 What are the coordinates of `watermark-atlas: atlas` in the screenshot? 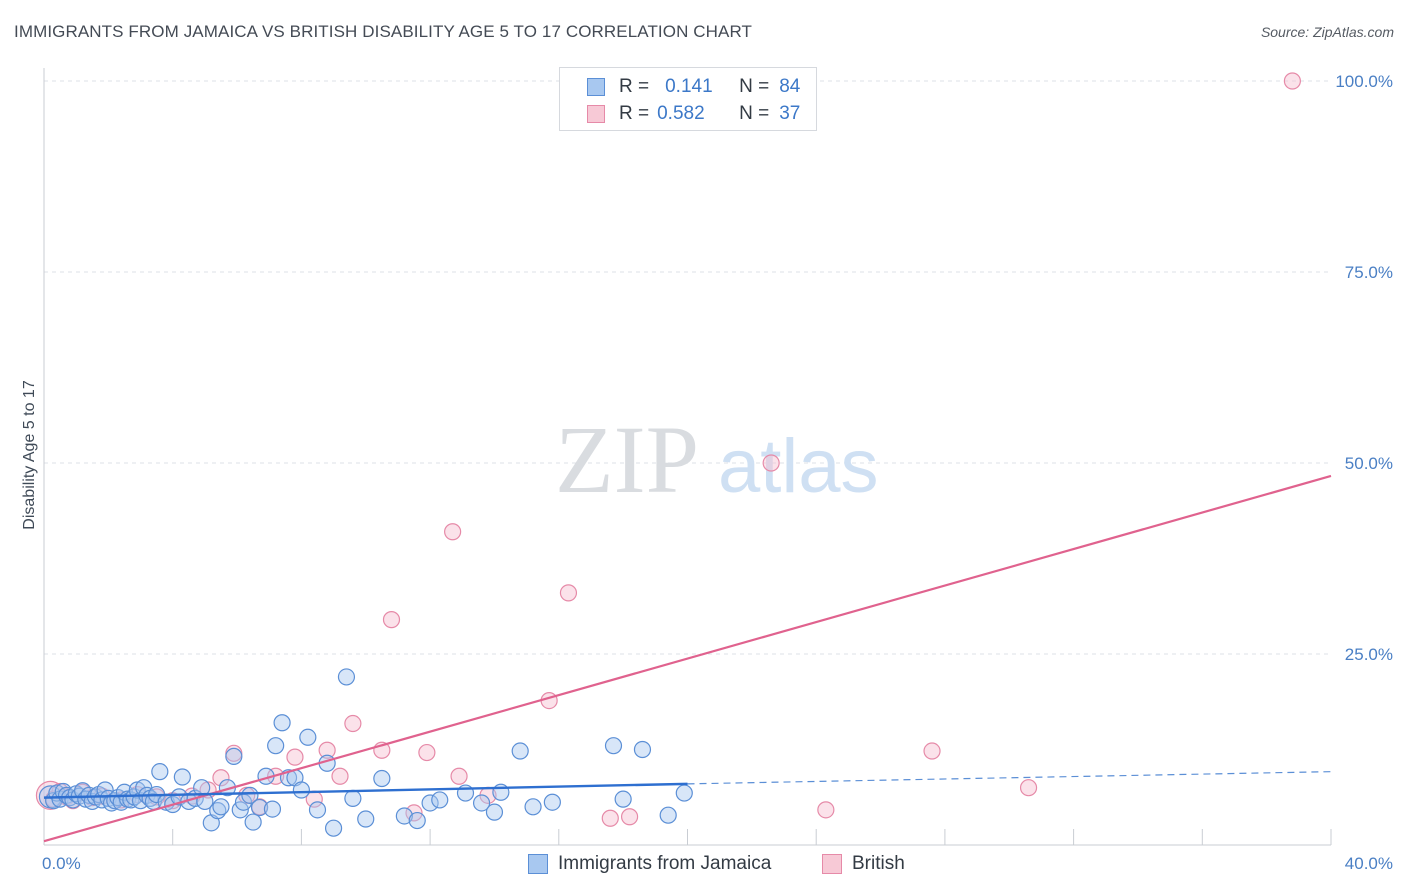 It's located at (798, 466).